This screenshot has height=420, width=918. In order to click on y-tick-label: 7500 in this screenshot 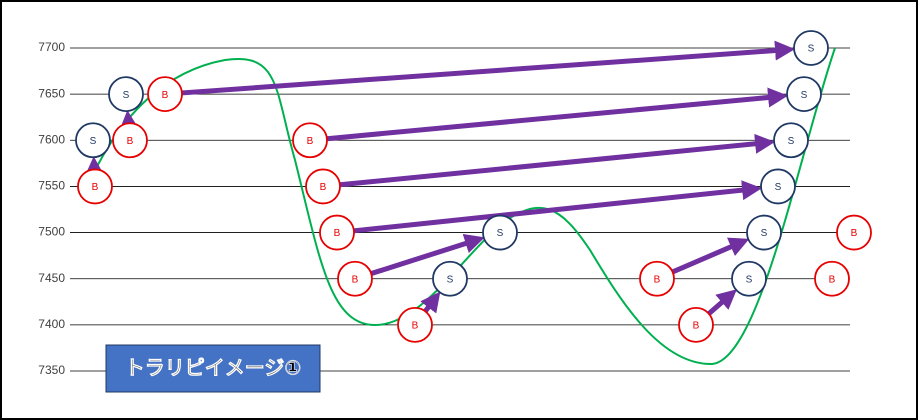, I will do `click(51, 232)`.